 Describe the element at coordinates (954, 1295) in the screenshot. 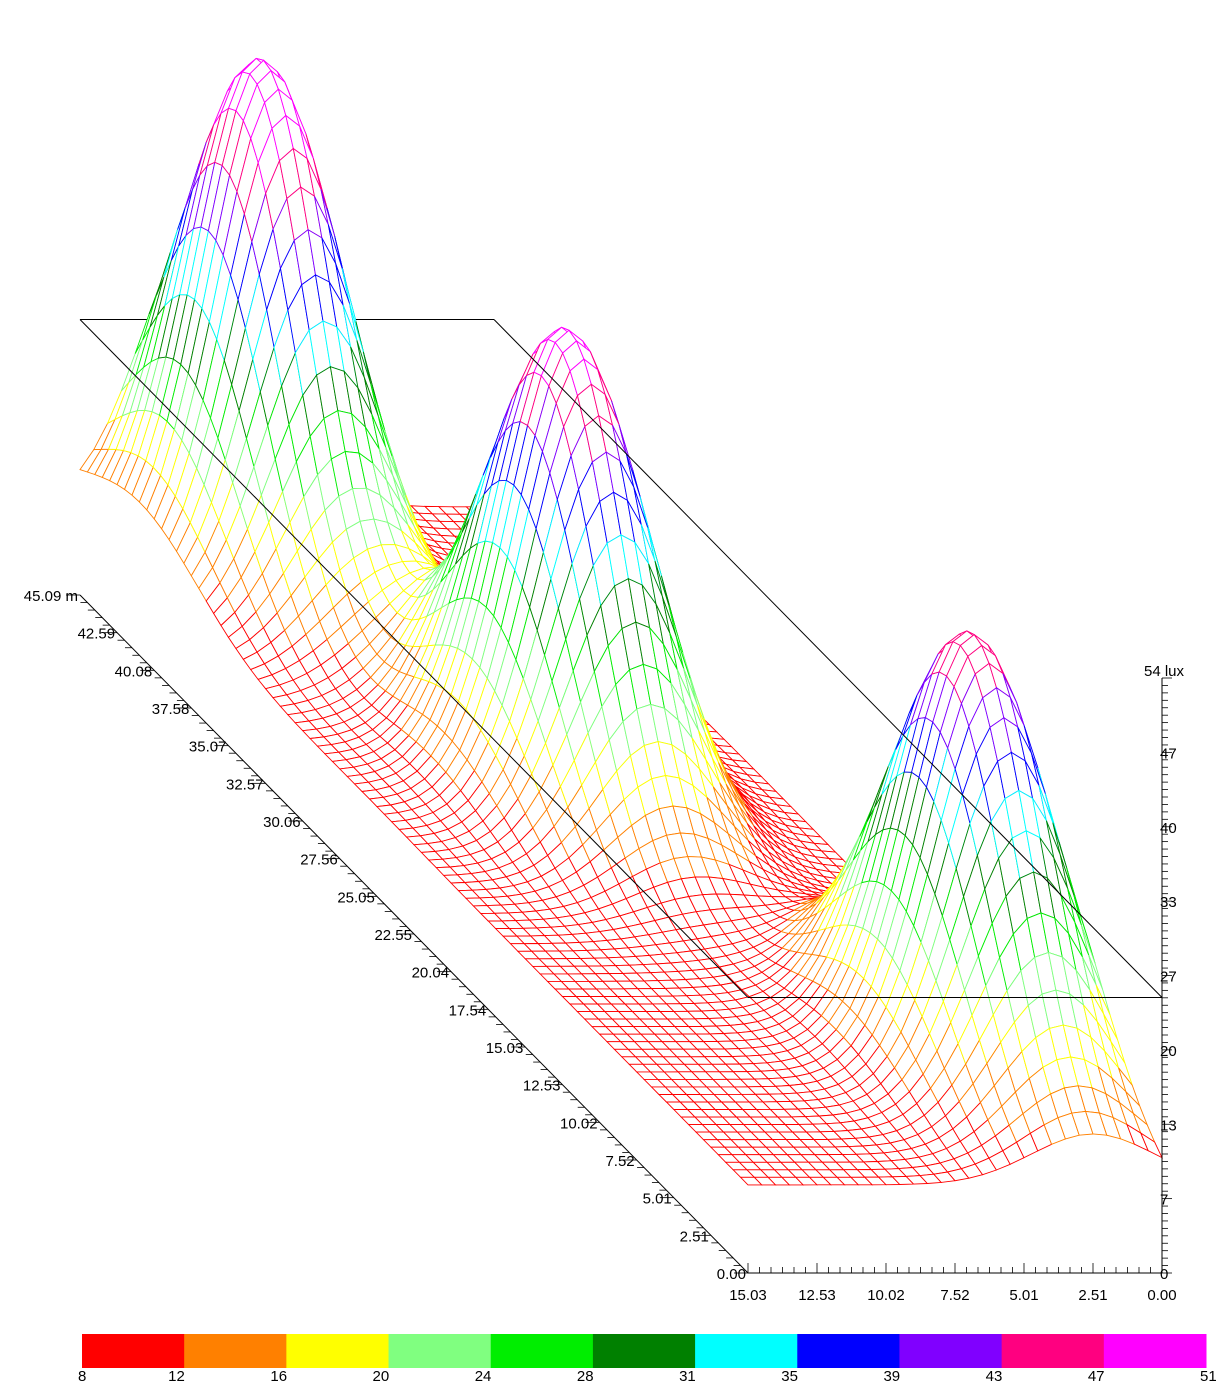

I see `width-axis-tick-label: 7.52` at that location.